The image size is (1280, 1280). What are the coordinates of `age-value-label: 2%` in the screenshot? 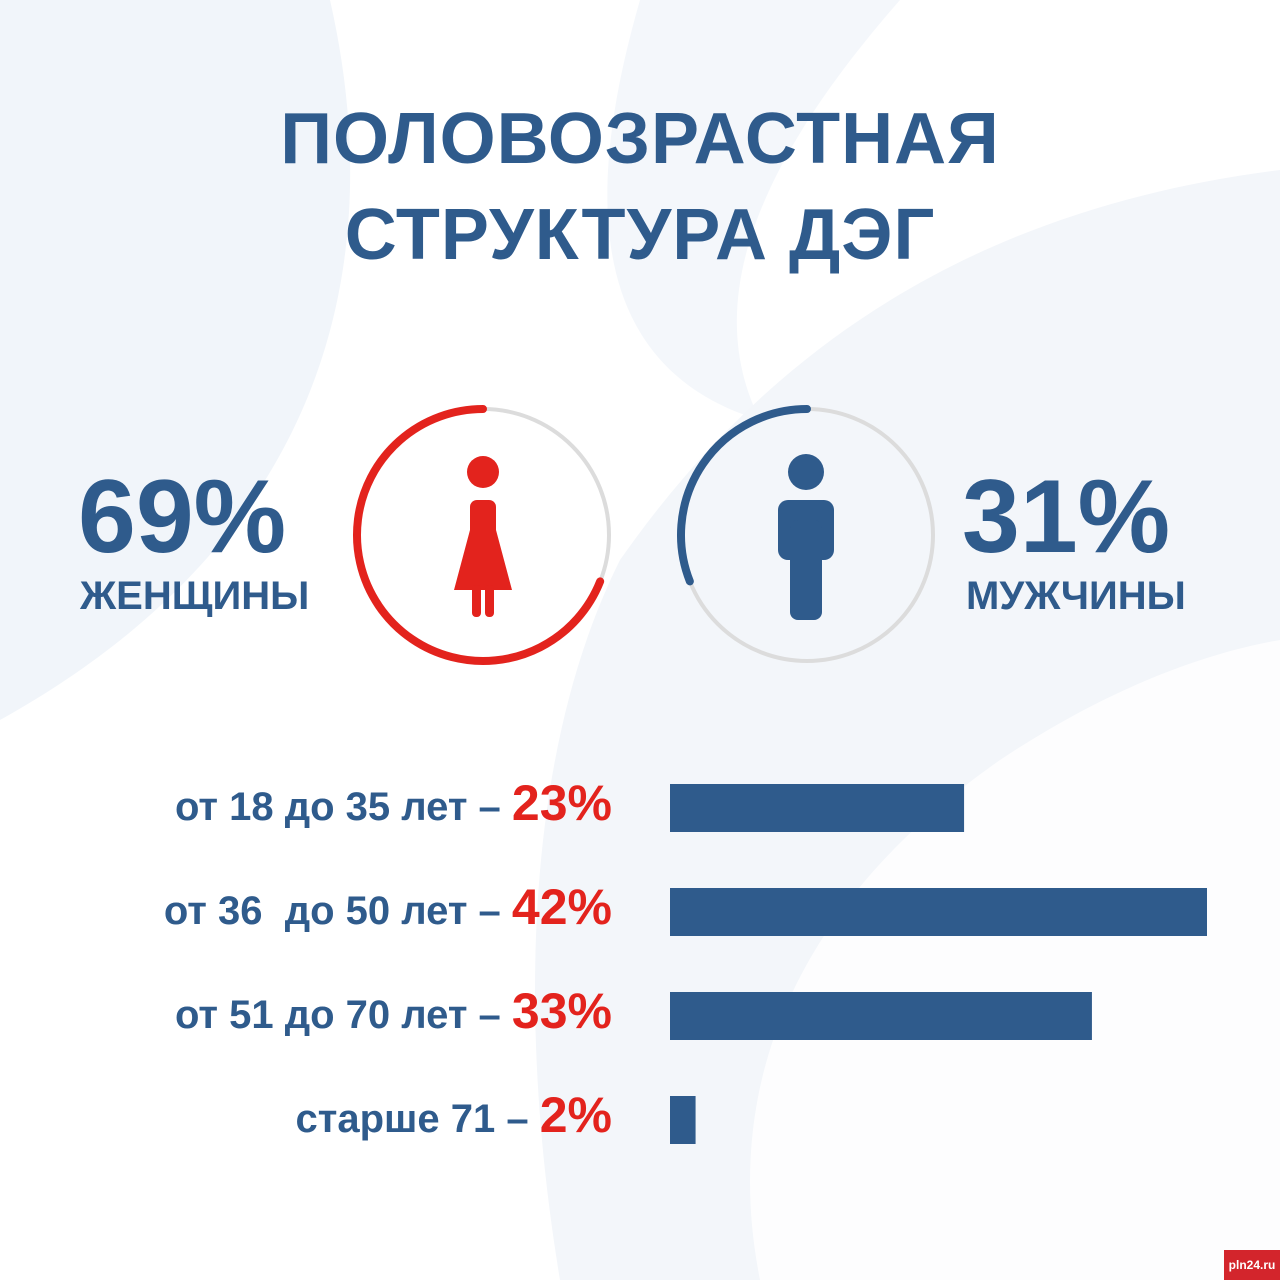 It's located at (575, 1115).